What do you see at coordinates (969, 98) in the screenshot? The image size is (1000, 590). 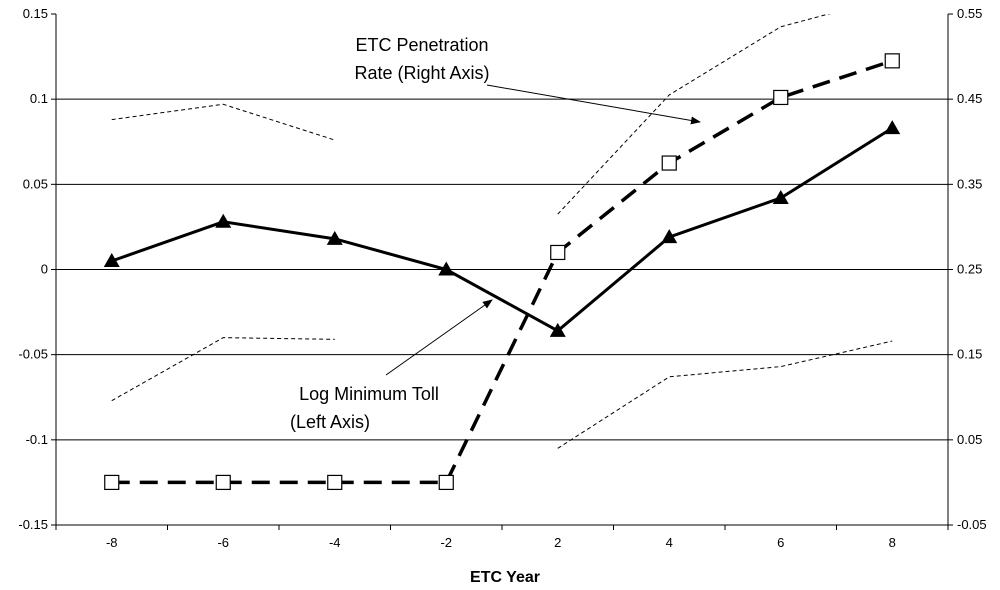 I see `right-tick-label: 0.45` at bounding box center [969, 98].